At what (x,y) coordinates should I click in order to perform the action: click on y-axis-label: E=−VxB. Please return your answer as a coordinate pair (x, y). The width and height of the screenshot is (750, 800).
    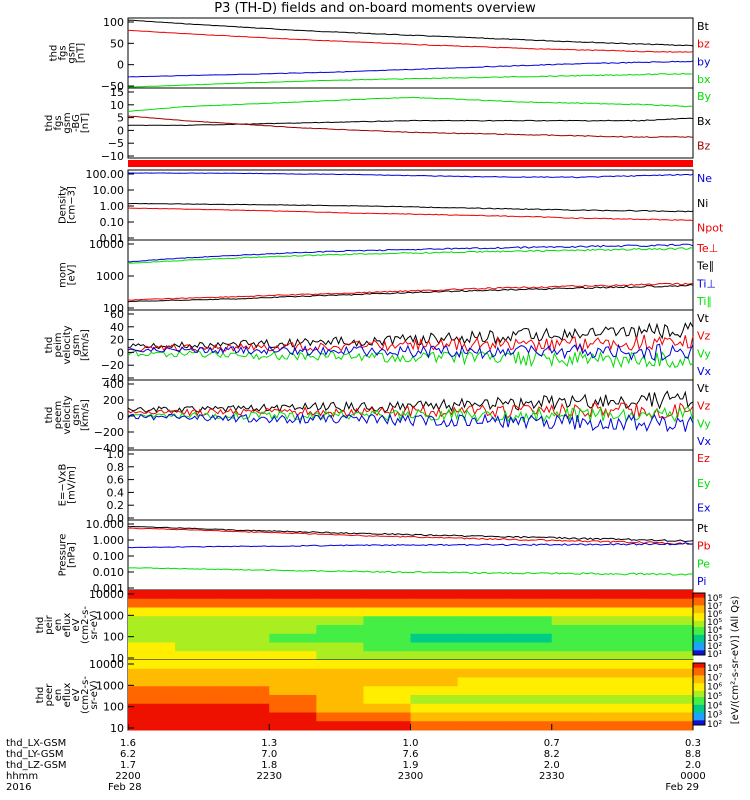
    Looking at the image, I should click on (63, 485).